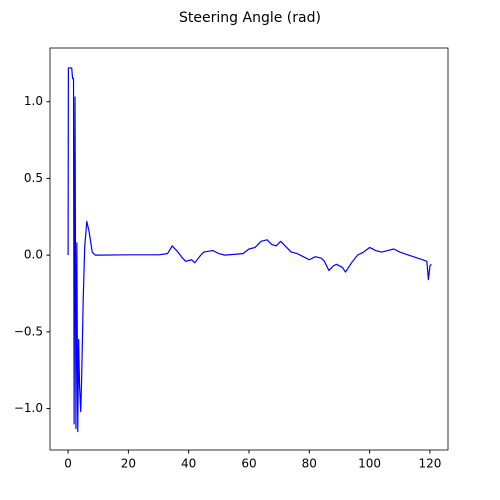  Describe the element at coordinates (28, 408) in the screenshot. I see `y-tick-label: −1.0` at that location.